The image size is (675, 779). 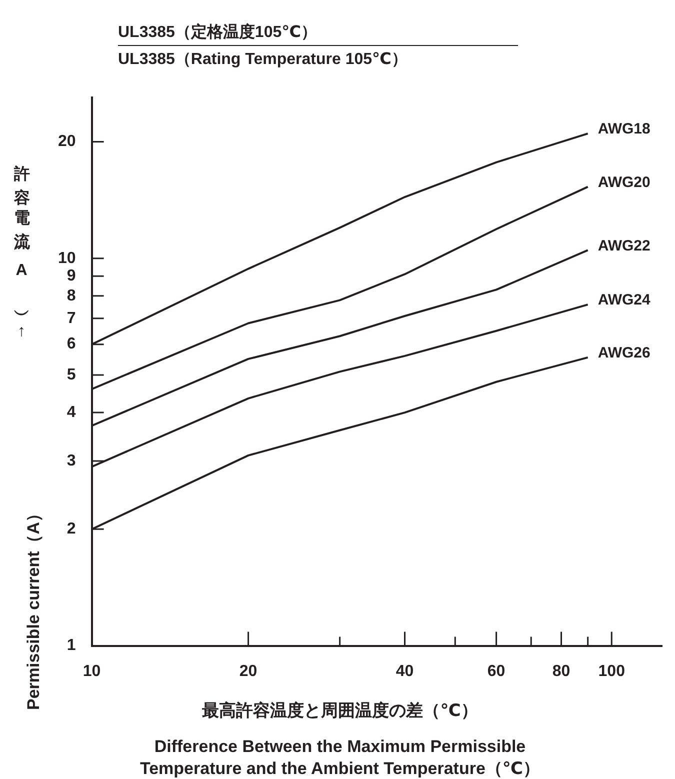 What do you see at coordinates (71, 295) in the screenshot?
I see `y-tick-label: 8` at bounding box center [71, 295].